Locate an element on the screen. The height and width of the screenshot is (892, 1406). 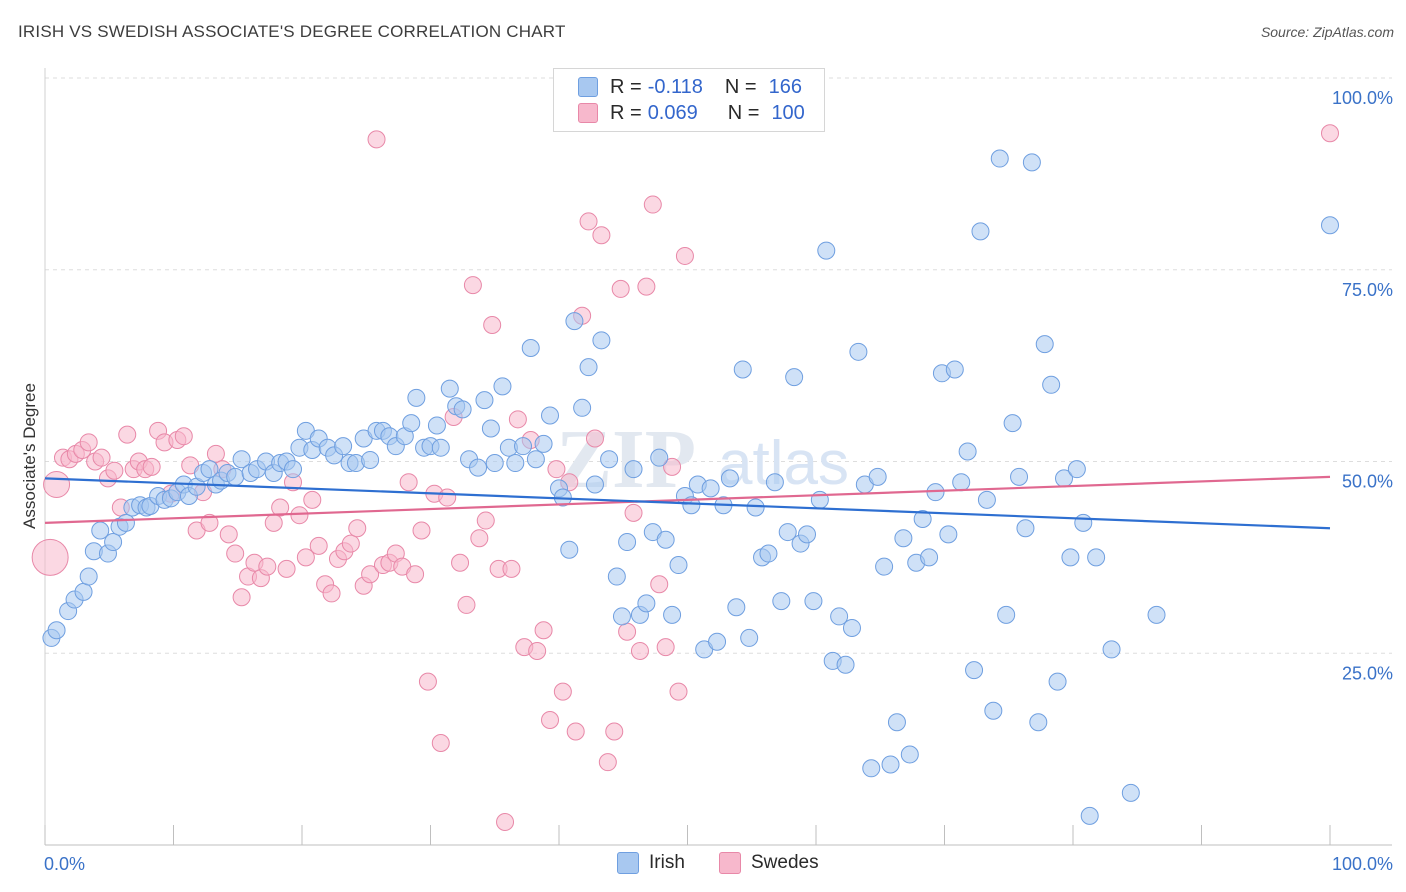
swedes-r-label: R = is located at coordinates (626, 112).